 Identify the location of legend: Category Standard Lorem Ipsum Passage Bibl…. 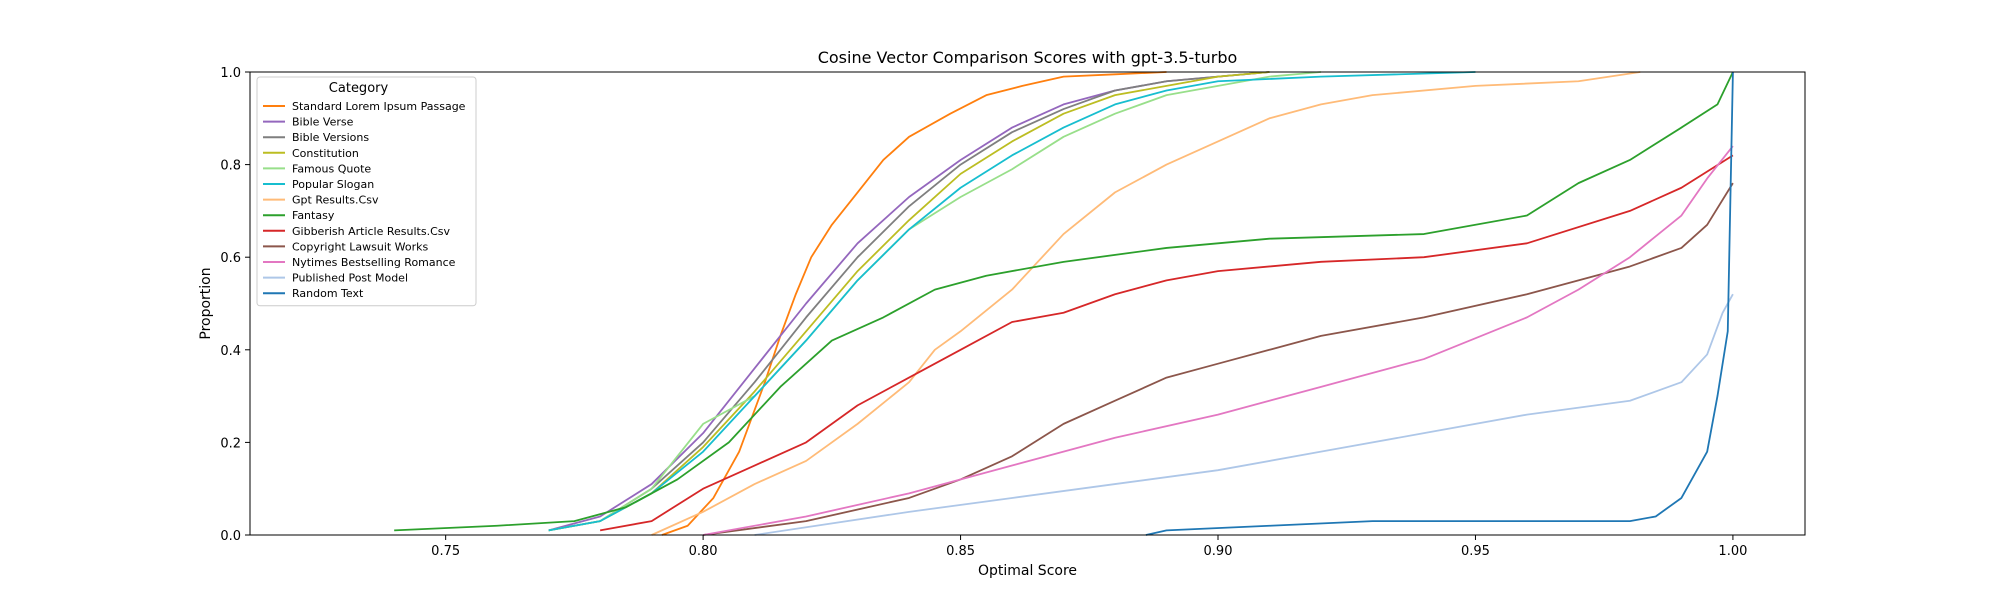
(366, 191).